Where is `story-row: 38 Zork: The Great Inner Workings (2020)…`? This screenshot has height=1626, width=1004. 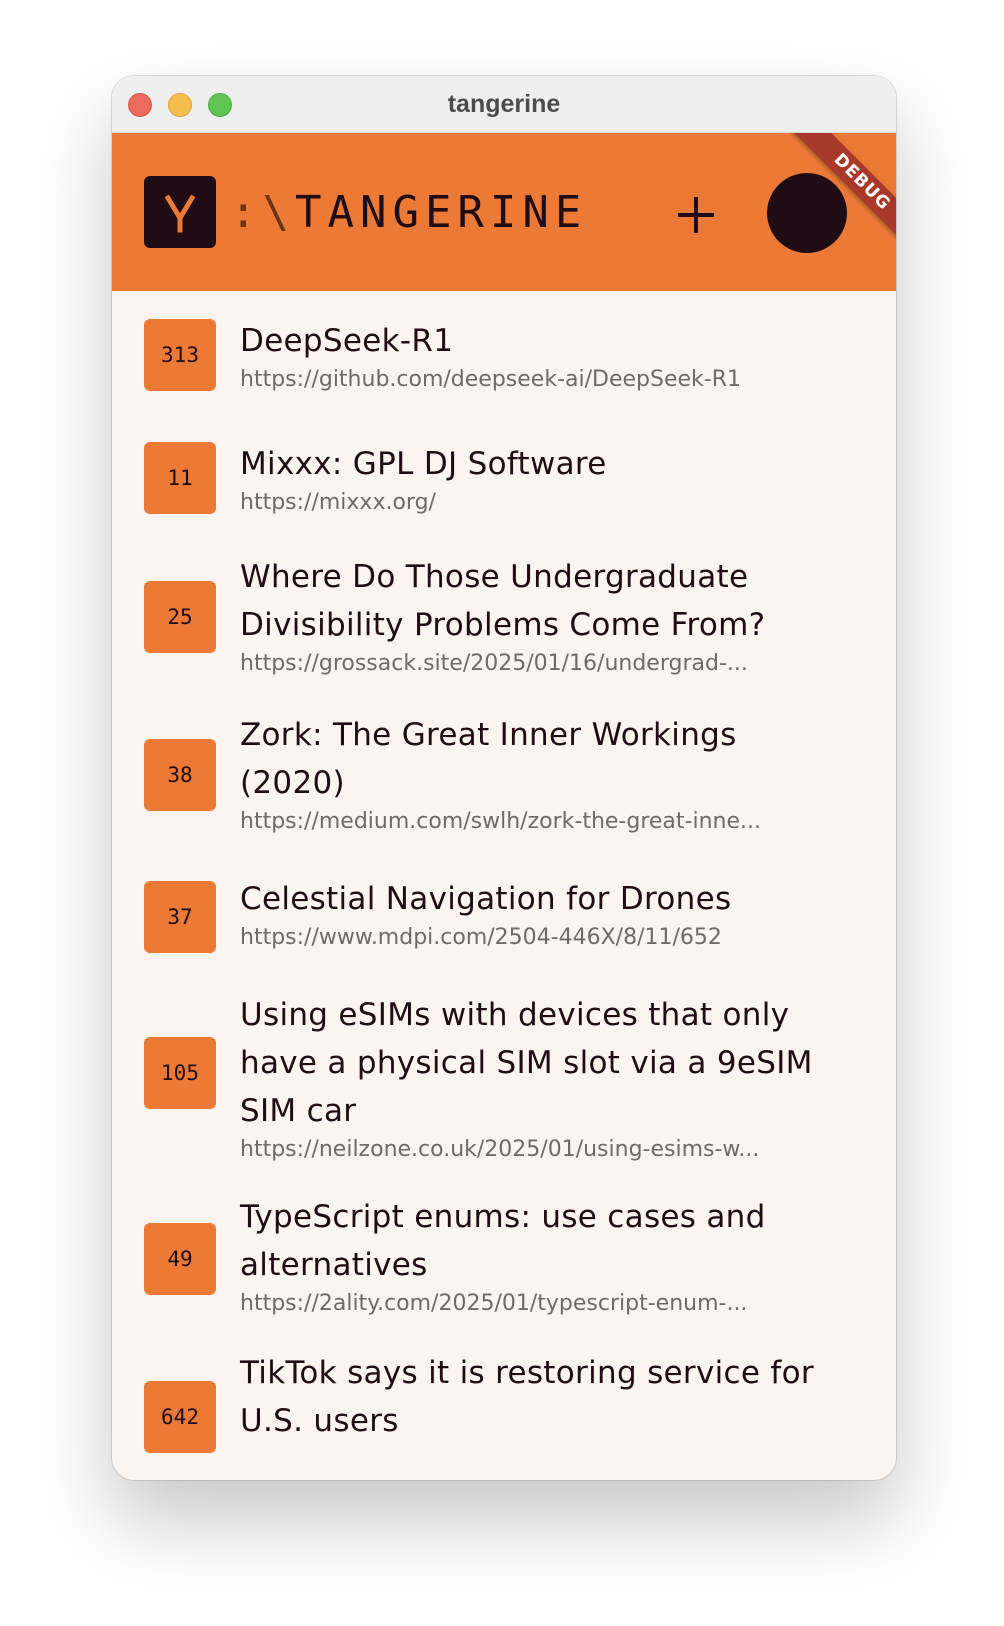
story-row: 38 Zork: The Great Inner Workings (2020)… is located at coordinates (504, 769).